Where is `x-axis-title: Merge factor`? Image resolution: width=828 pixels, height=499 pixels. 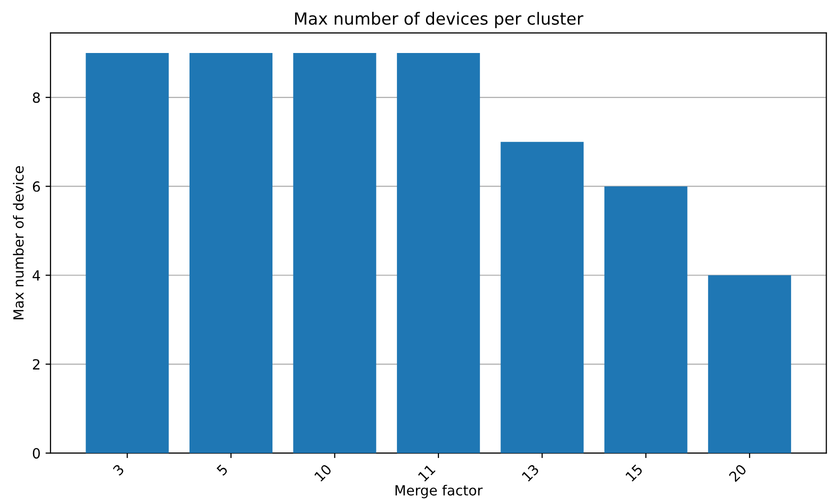 x-axis-title: Merge factor is located at coordinates (439, 491).